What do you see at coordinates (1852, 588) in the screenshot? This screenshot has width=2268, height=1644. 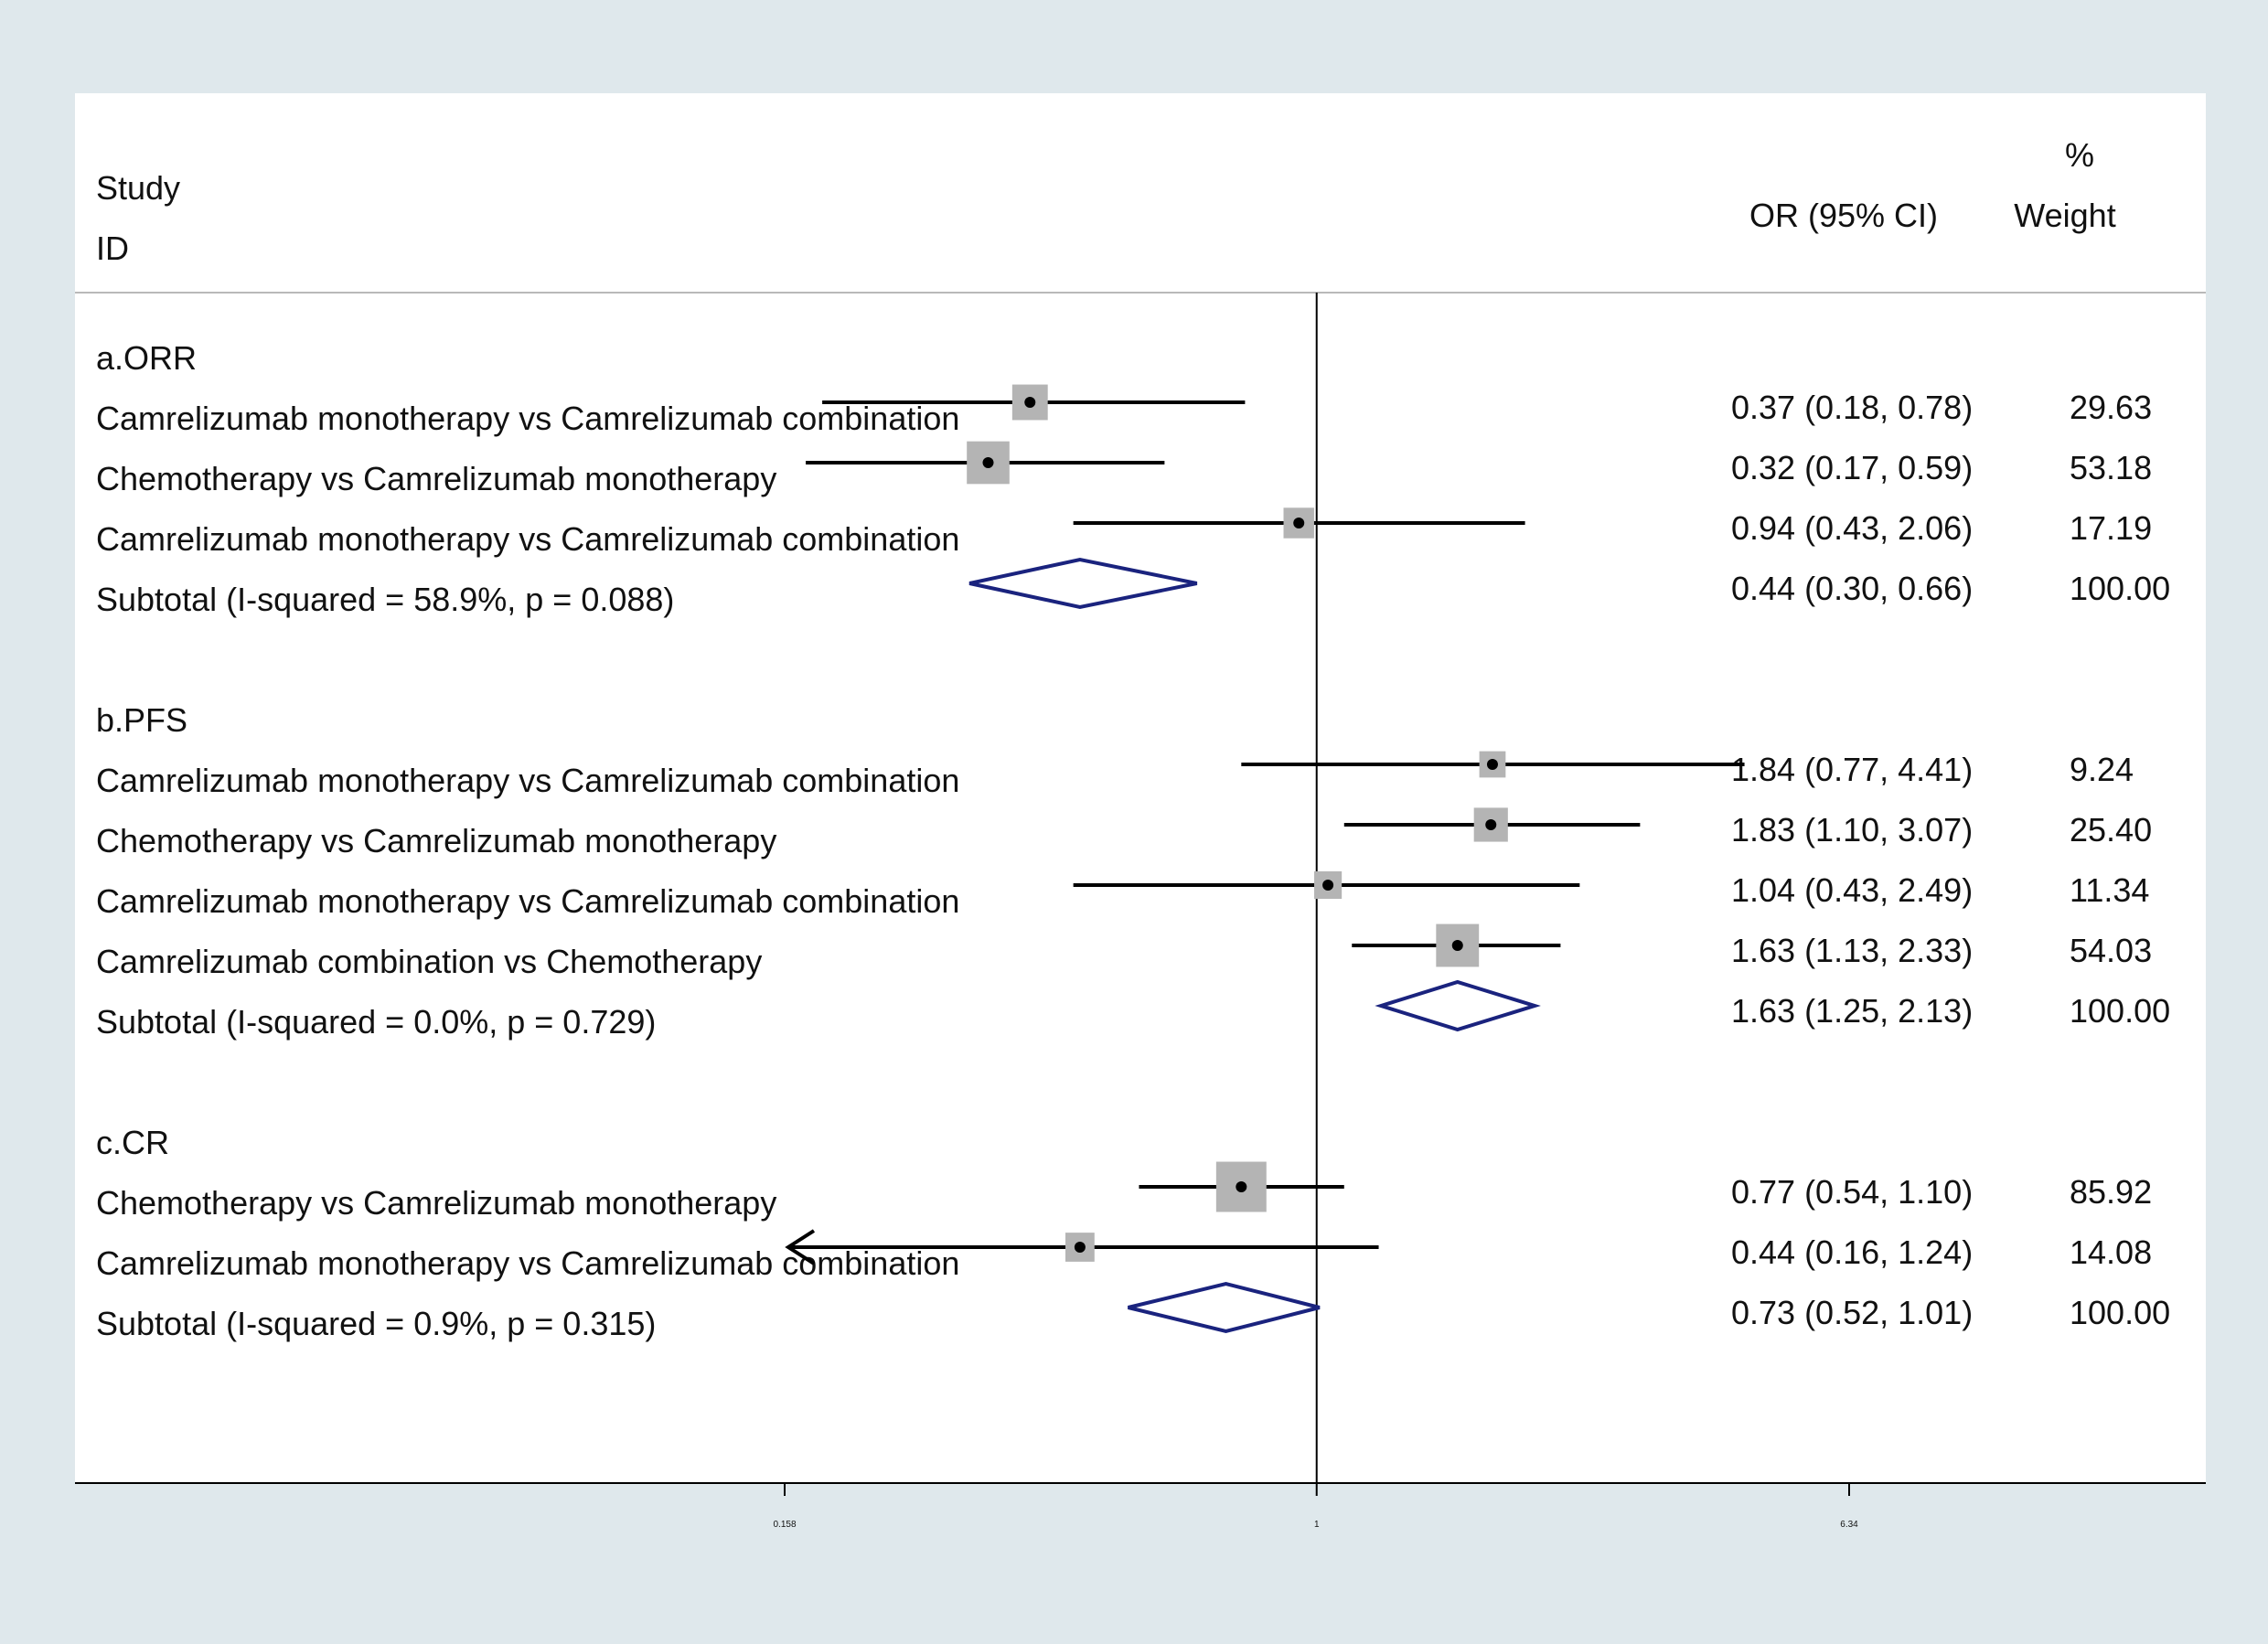 I see `subtotal-ci-value: 0.44 (0.30, 0.66)` at bounding box center [1852, 588].